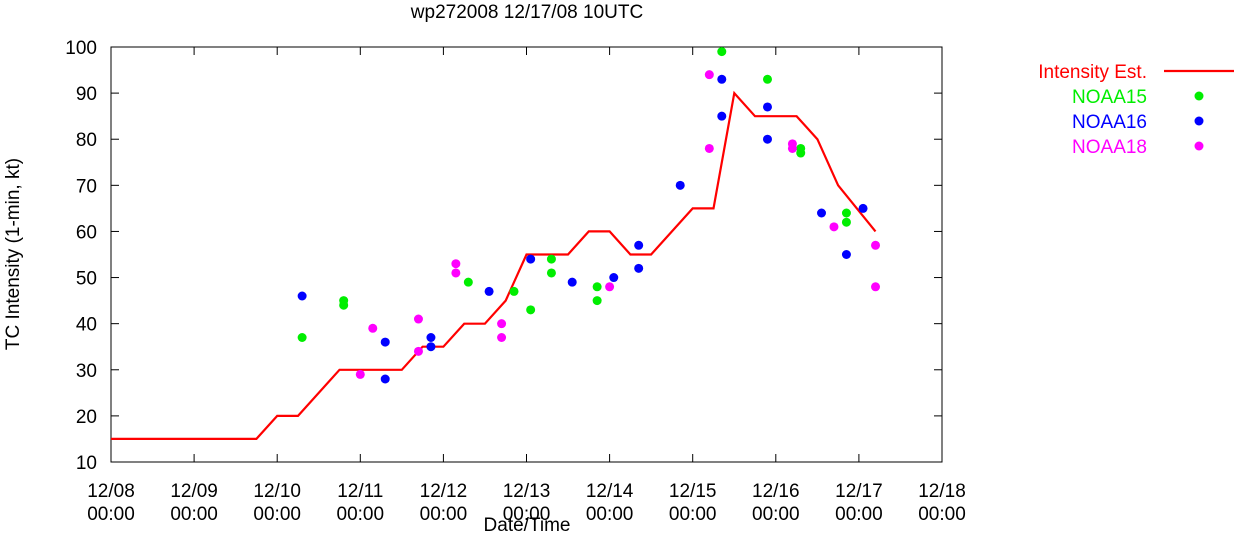 Image resolution: width=1235 pixels, height=533 pixels. What do you see at coordinates (776, 491) in the screenshot?
I see `x-tick-label-date: 12/16` at bounding box center [776, 491].